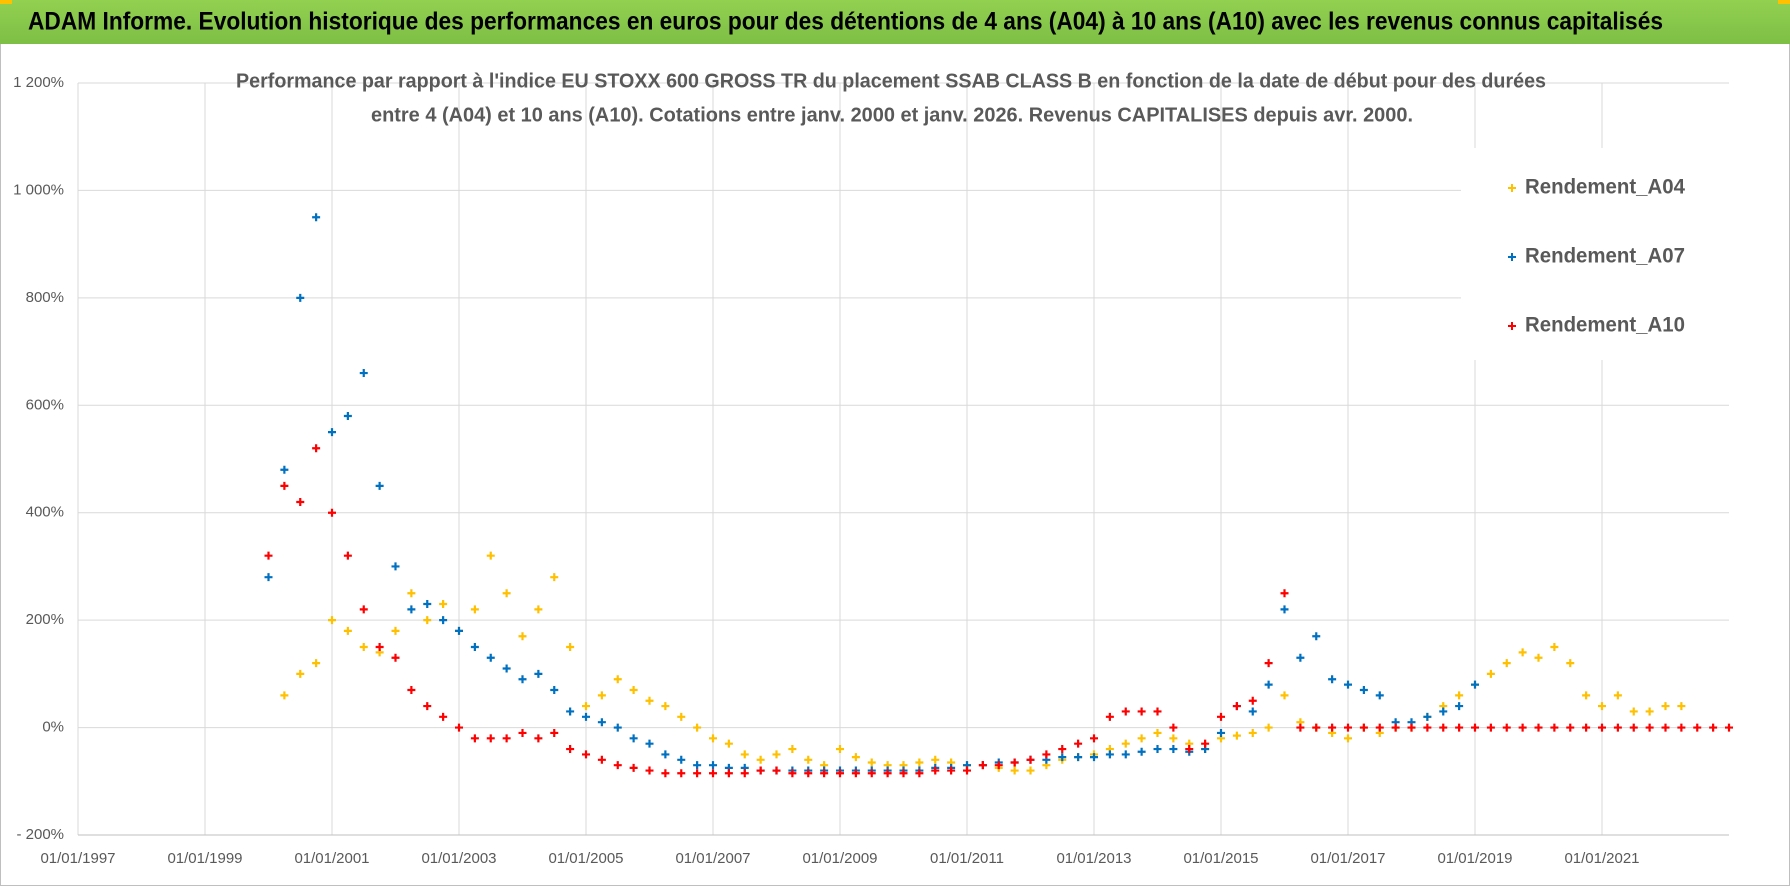 This screenshot has height=886, width=1790. What do you see at coordinates (204, 858) in the screenshot?
I see `x-tick-label: 01/01/1999` at bounding box center [204, 858].